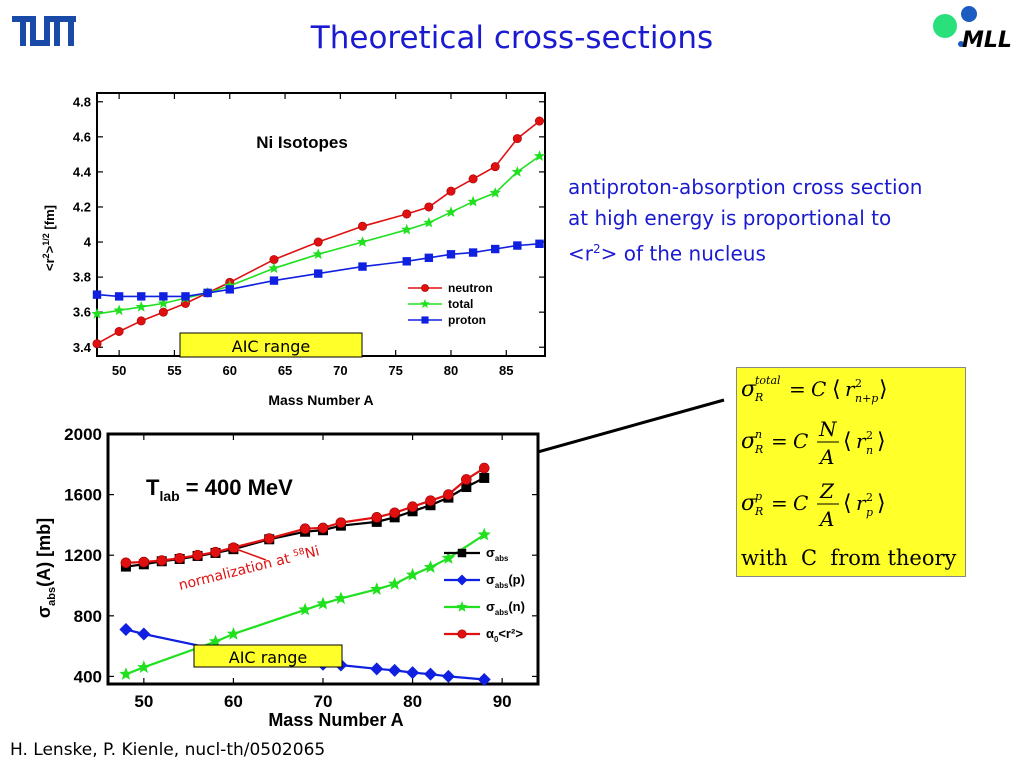  I want to click on svg-text: σ, so click(749, 389).